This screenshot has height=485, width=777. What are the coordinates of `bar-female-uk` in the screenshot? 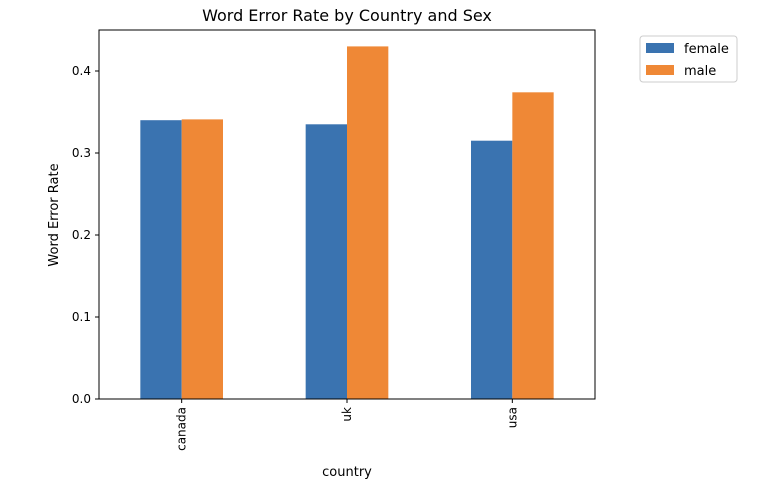 It's located at (326, 262).